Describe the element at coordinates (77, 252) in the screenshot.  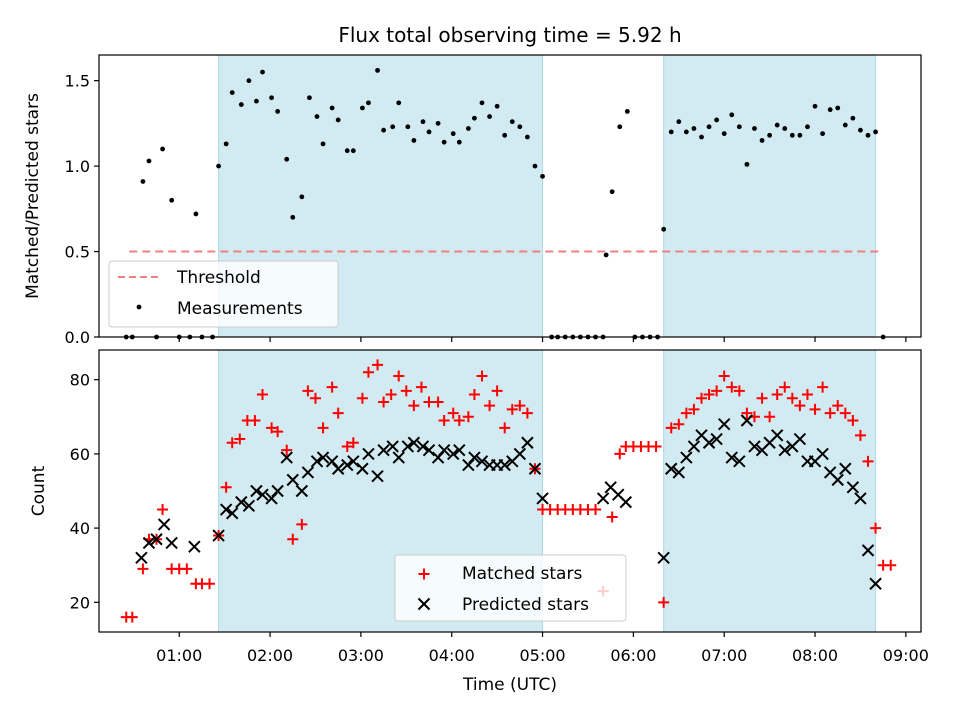
I see `y-tick-label: 0.5` at that location.